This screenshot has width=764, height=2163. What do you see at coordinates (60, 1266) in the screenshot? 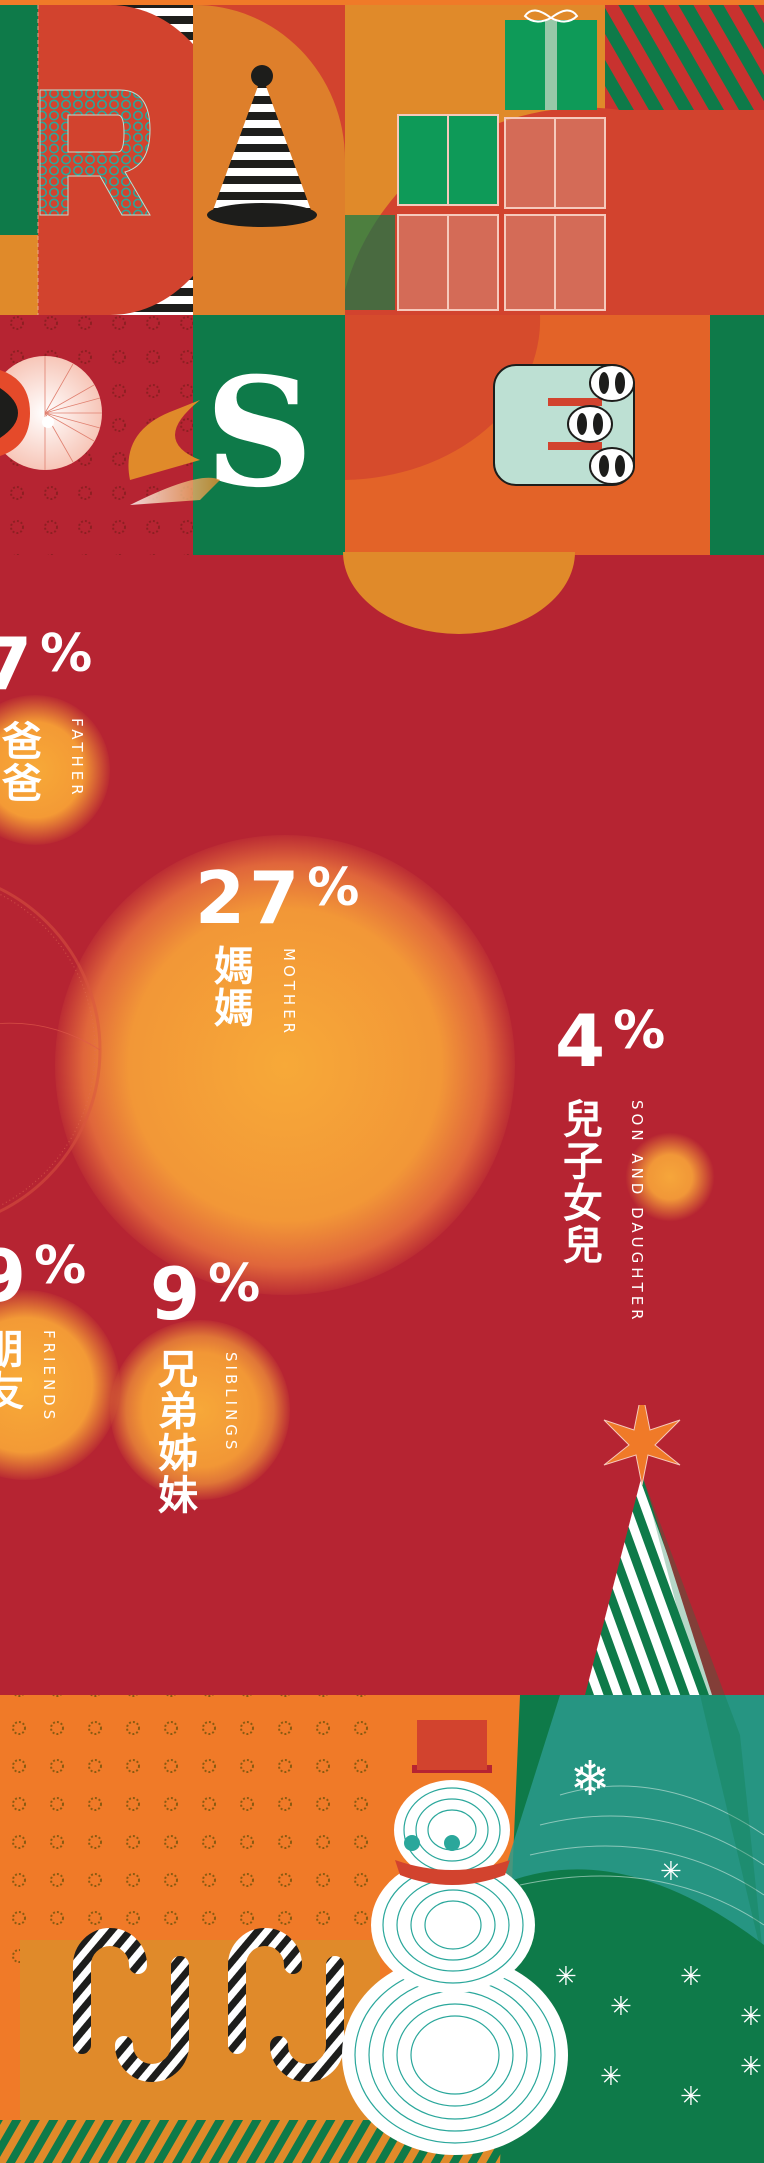
I see `friends-percent-unit: %` at bounding box center [60, 1266].